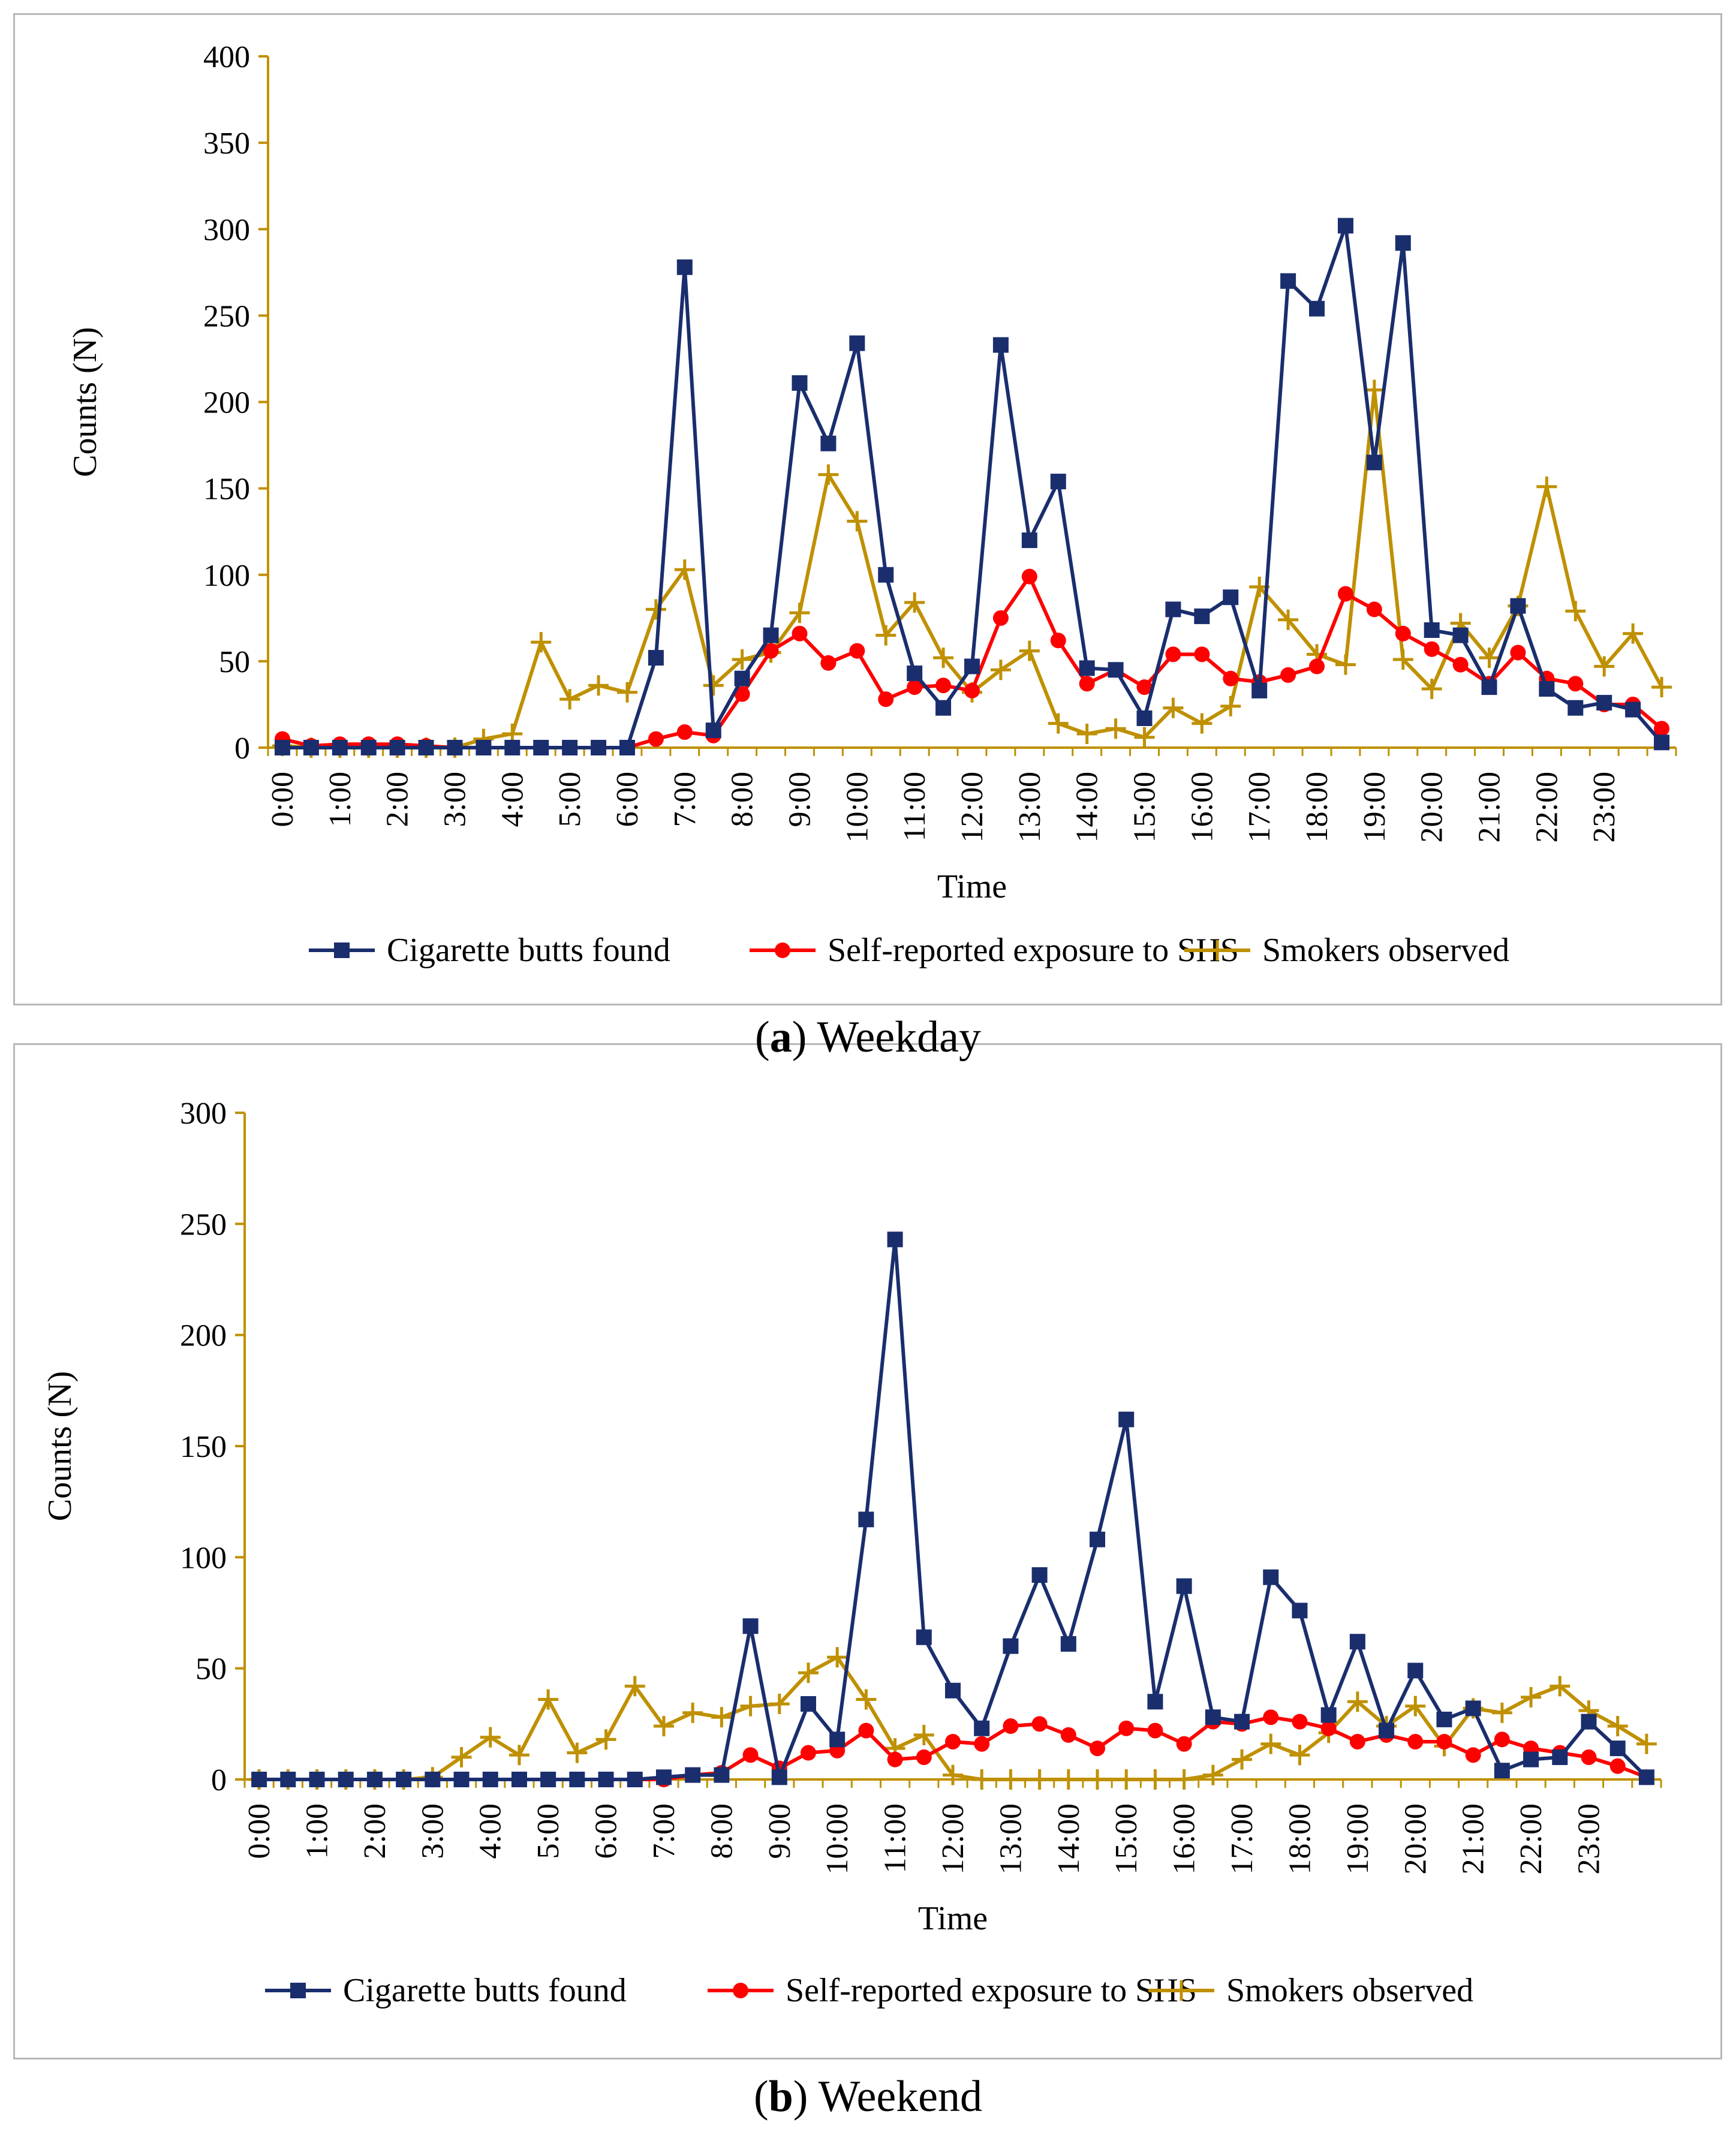 The image size is (1736, 2135). Describe the element at coordinates (489, 950) in the screenshot. I see `chart-a-legend-item: Cigarette butts found` at that location.